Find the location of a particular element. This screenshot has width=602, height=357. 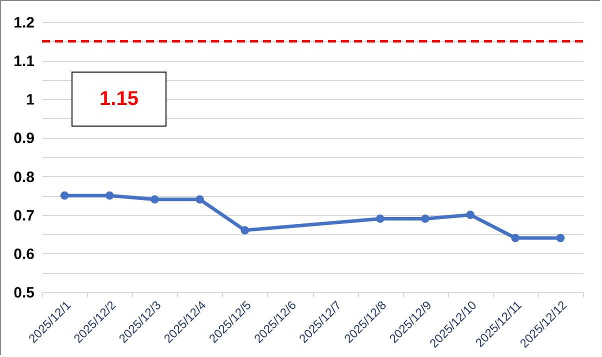

y-tick-label: 1.2 is located at coordinates (24, 23).